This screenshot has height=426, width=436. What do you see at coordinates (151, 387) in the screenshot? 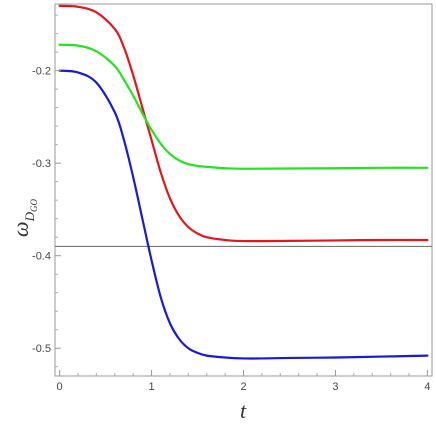
I see `x-tick-label: 1` at bounding box center [151, 387].